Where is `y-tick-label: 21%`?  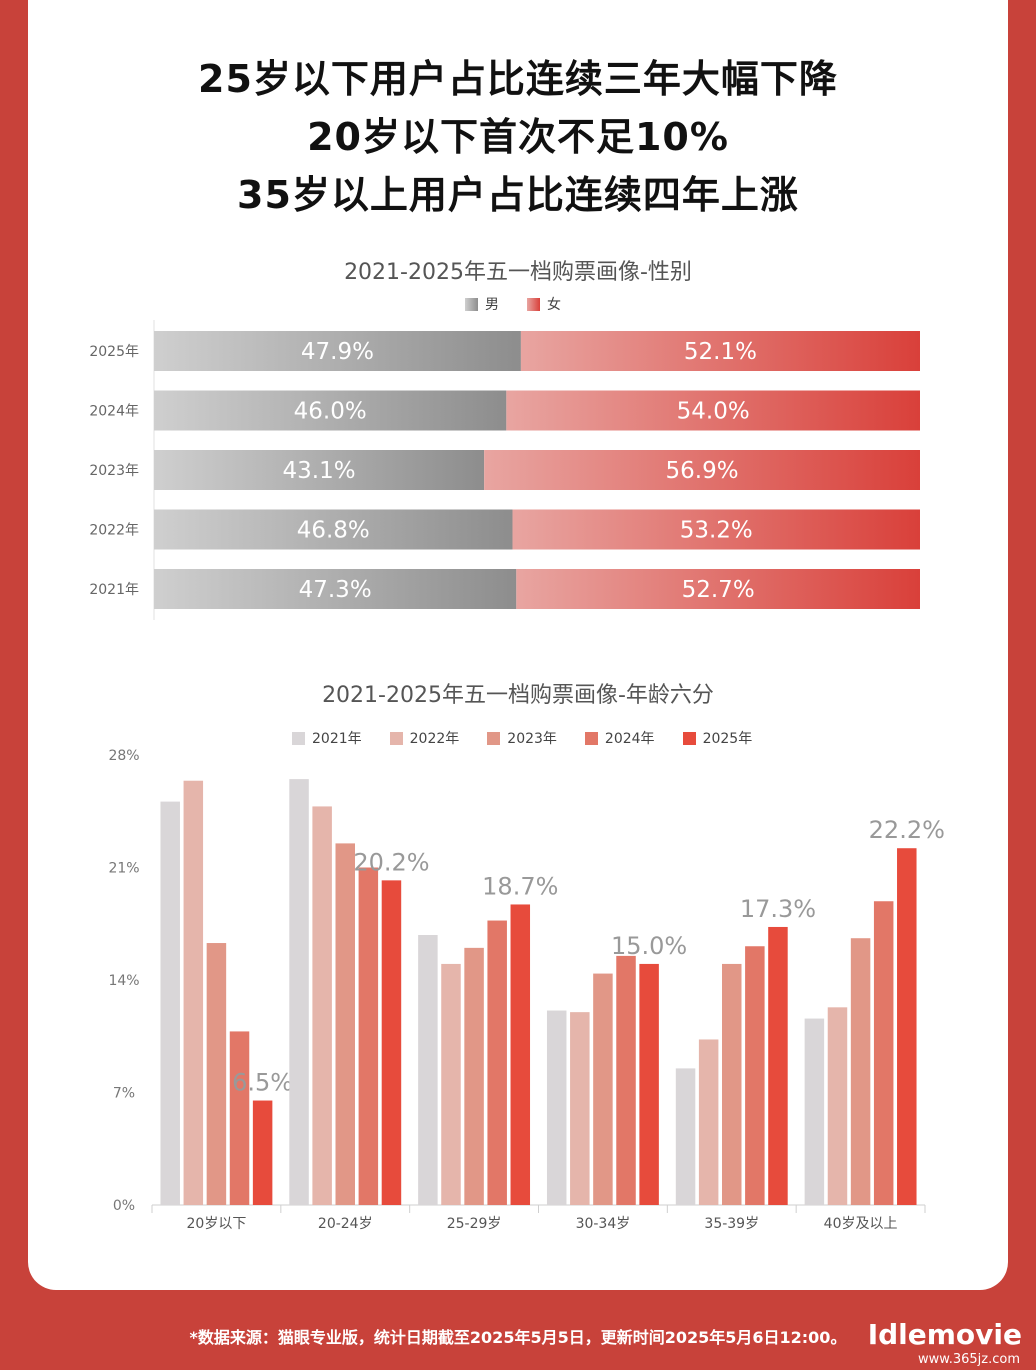
y-tick-label: 21% is located at coordinates (123, 869).